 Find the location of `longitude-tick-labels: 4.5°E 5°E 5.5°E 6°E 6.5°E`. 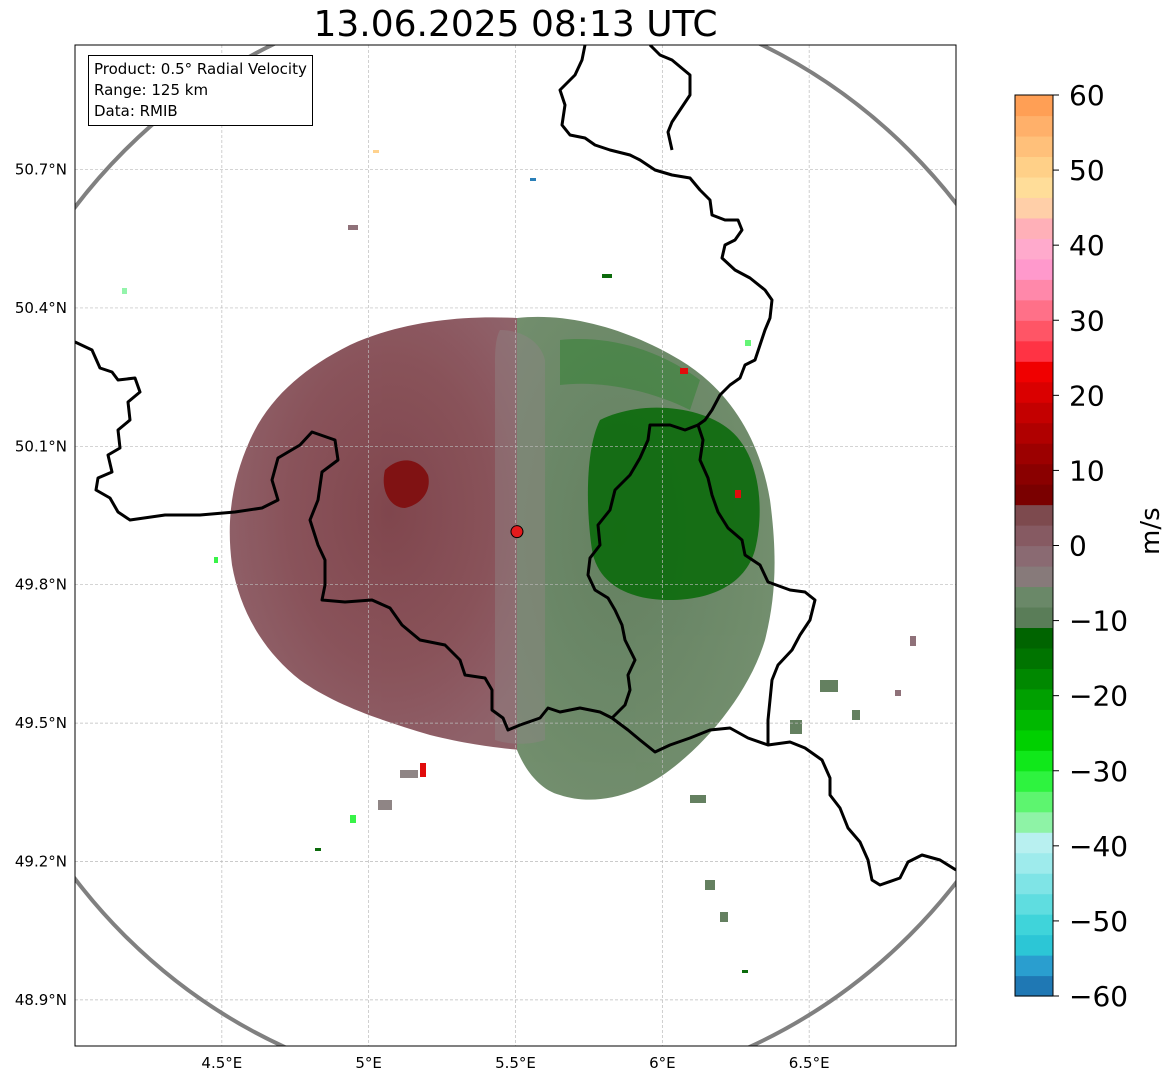

longitude-tick-labels: 4.5°E 5°E 5.5°E 6°E 6.5°E is located at coordinates (515, 1063).